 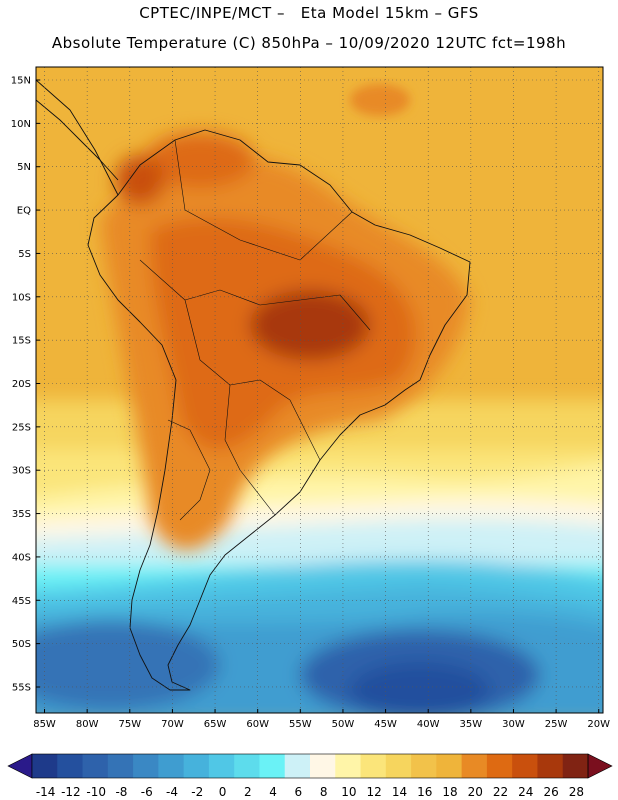 What do you see at coordinates (310, 325) in the screenshot?
I see `hot-core` at bounding box center [310, 325].